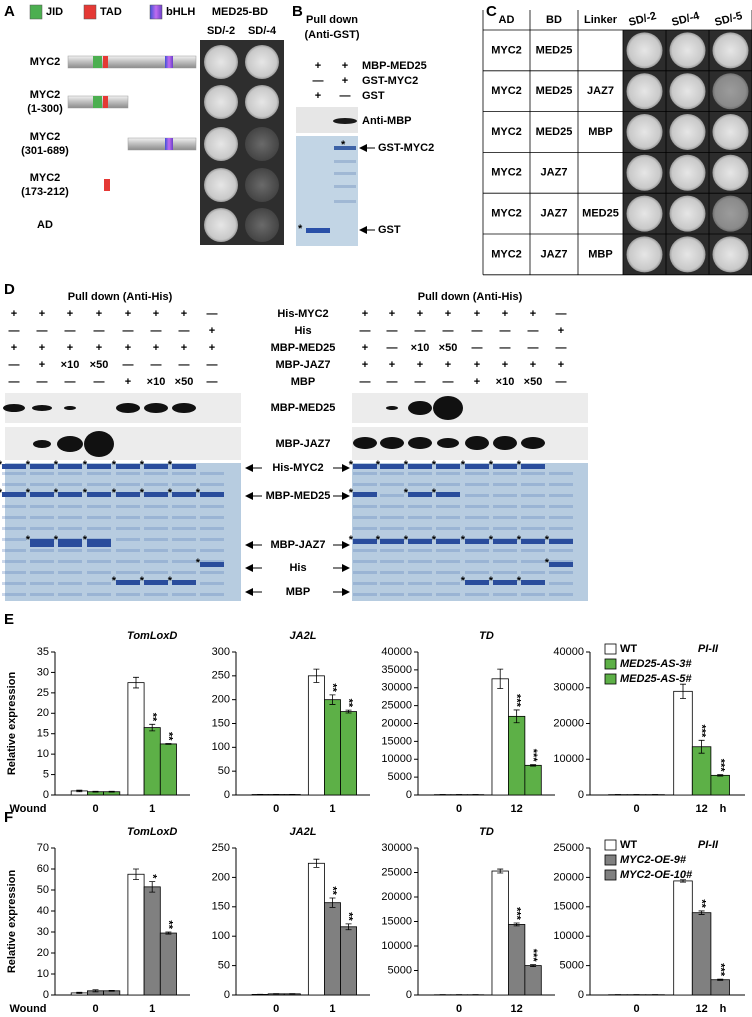  I want to click on construct-label: MYC2, so click(45, 62).